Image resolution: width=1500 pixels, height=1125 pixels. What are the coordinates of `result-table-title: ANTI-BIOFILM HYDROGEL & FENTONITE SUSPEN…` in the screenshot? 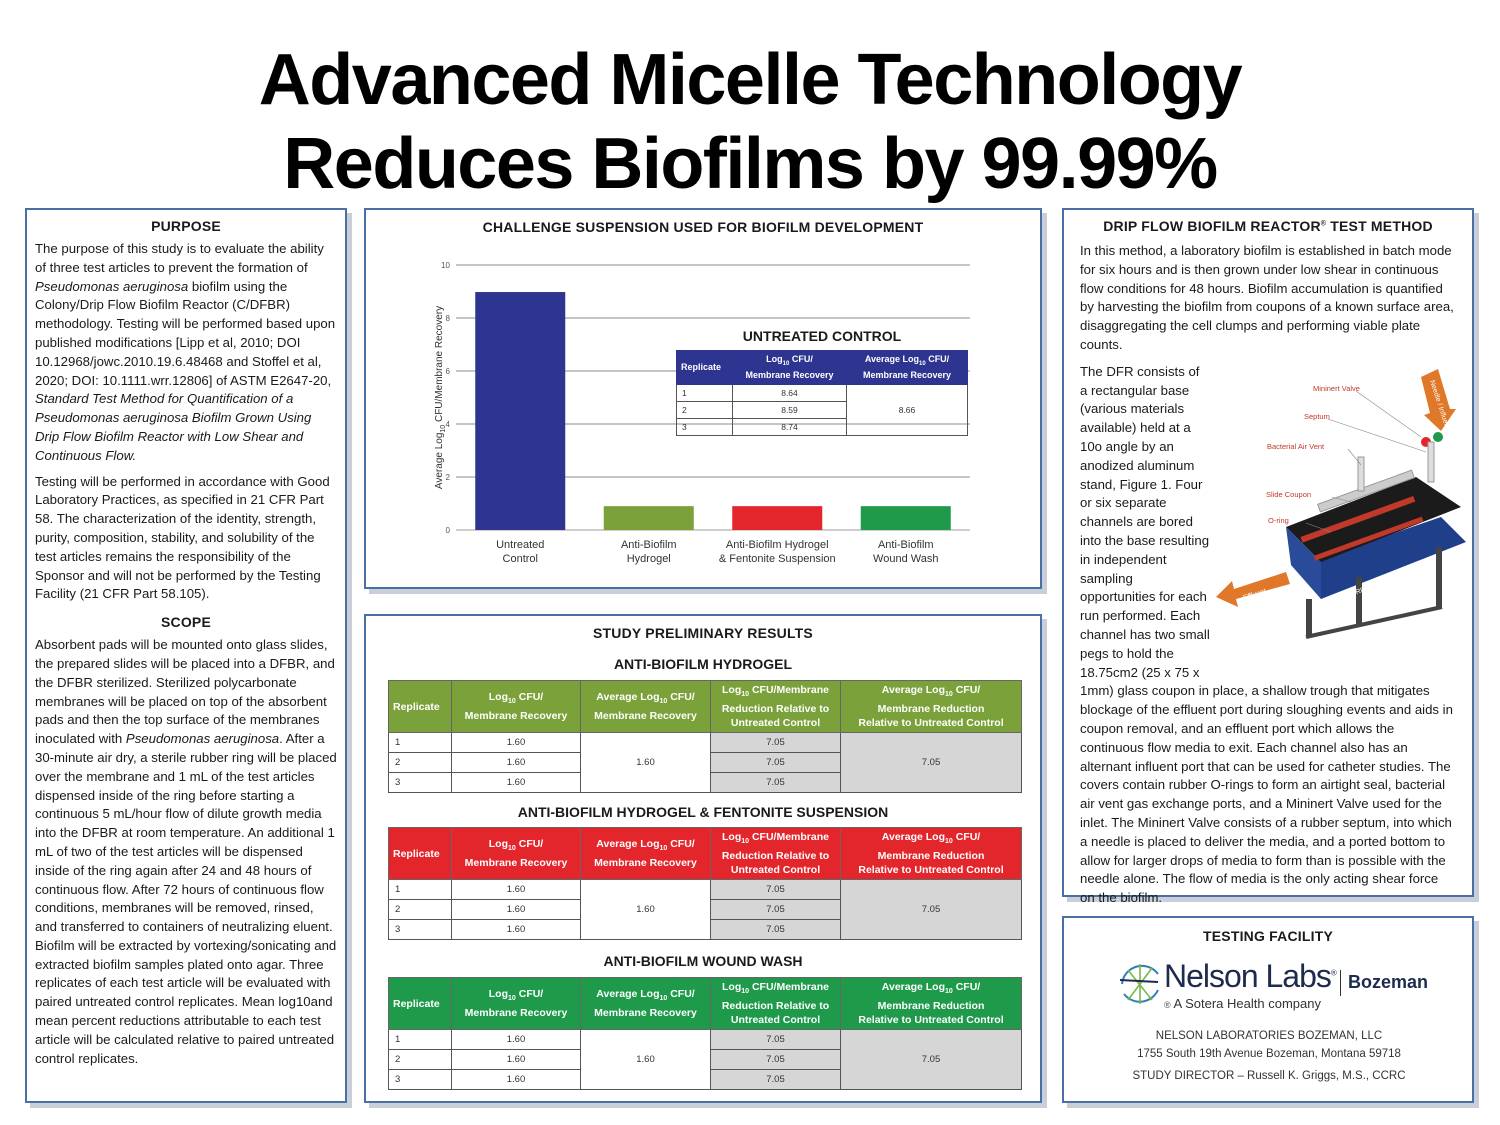 It's located at (703, 812).